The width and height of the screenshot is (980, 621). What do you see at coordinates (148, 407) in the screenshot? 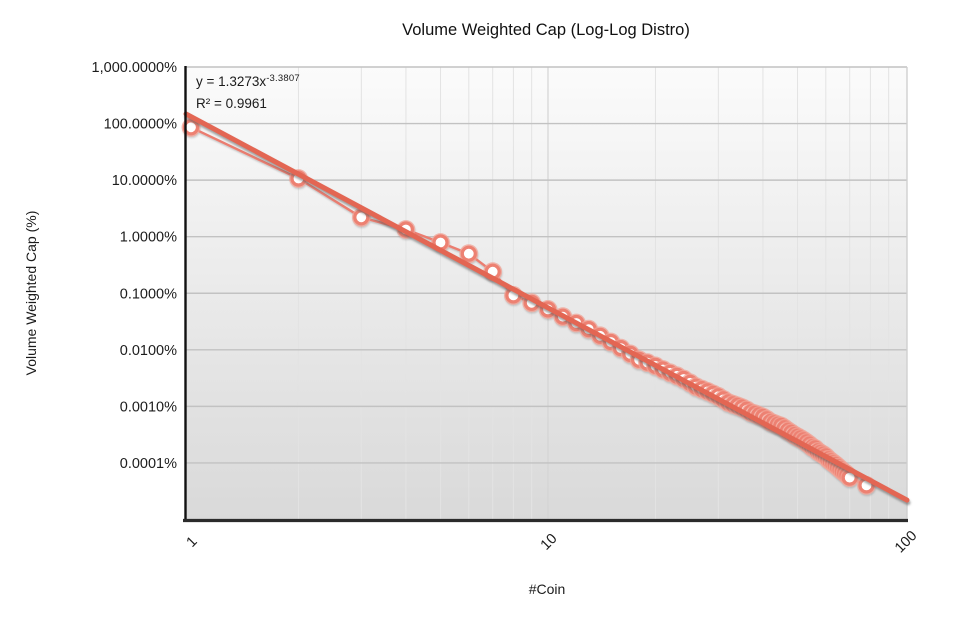
I see `y-tick-label: 0.0010%` at bounding box center [148, 407].